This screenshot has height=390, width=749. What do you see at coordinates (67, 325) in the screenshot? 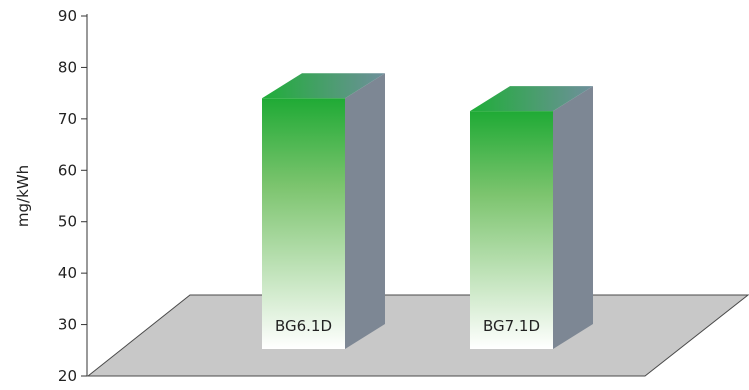
I see `y-tick-label: 30` at bounding box center [67, 325].